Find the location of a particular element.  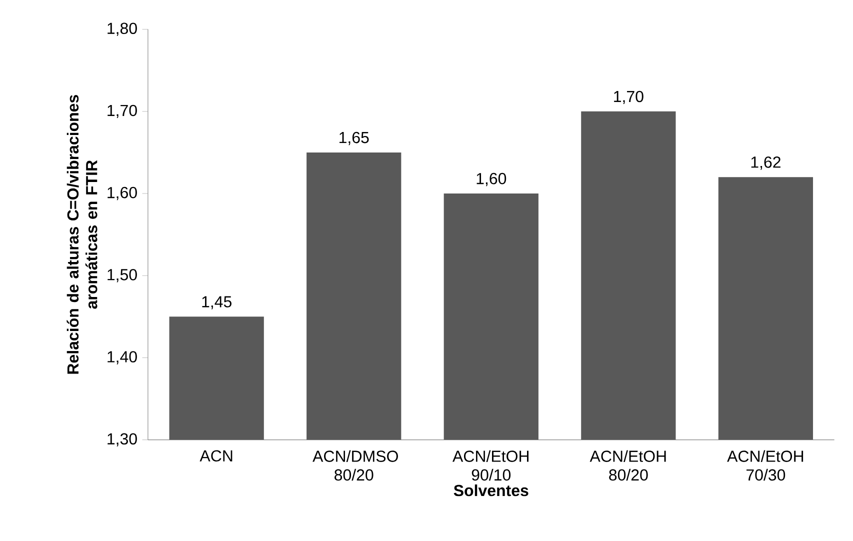

x-tick-label: ACN/EtOH 70/30 is located at coordinates (765, 465).